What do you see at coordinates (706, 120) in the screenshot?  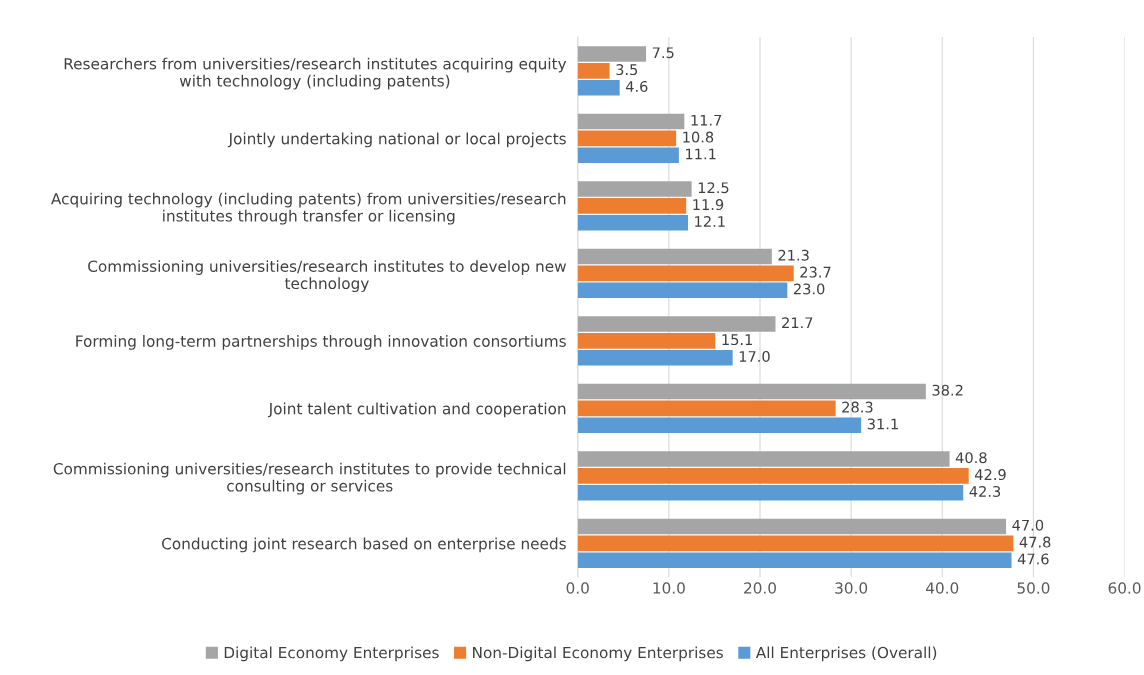 I see `data-label: 11.7` at bounding box center [706, 120].